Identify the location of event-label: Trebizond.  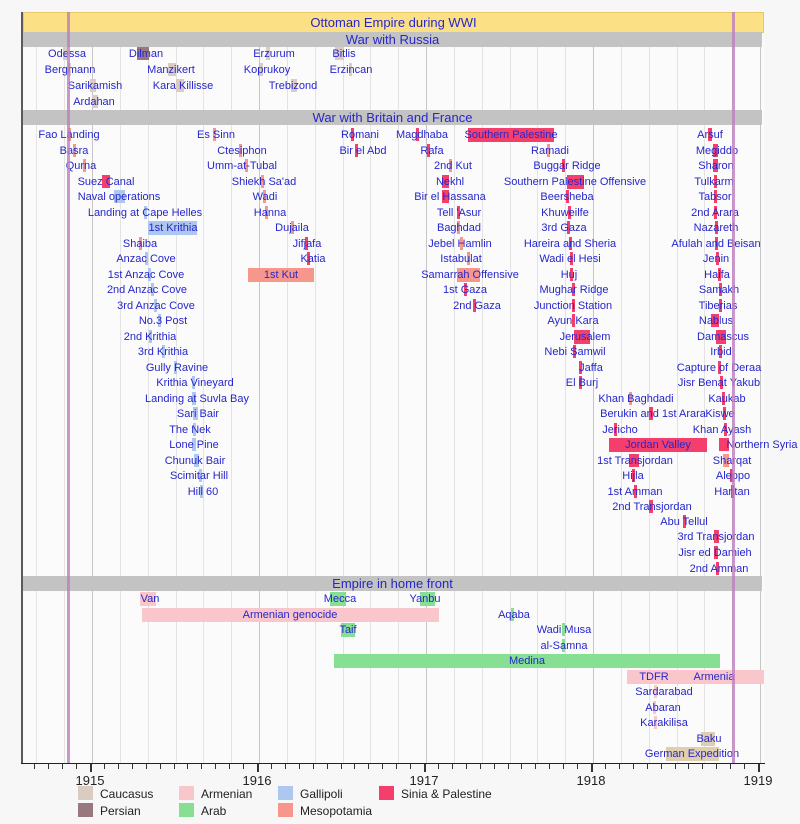
(293, 86).